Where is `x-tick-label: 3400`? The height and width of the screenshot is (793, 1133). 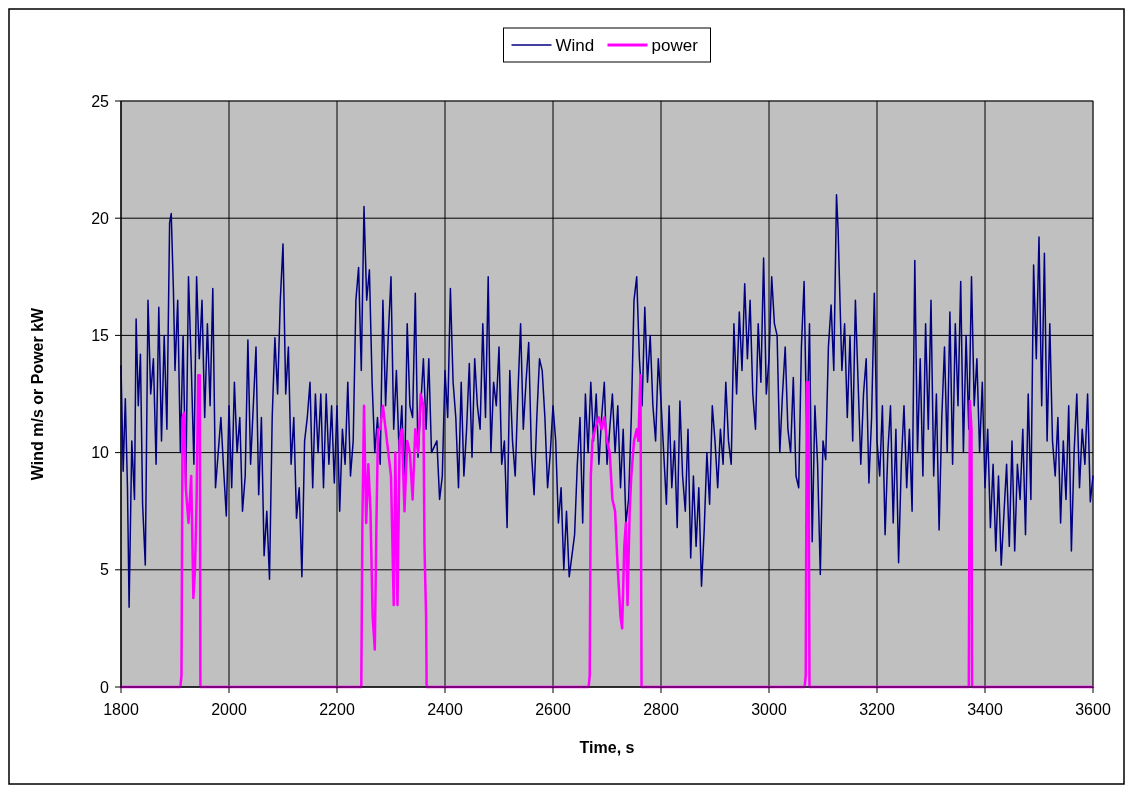 x-tick-label: 3400 is located at coordinates (985, 709).